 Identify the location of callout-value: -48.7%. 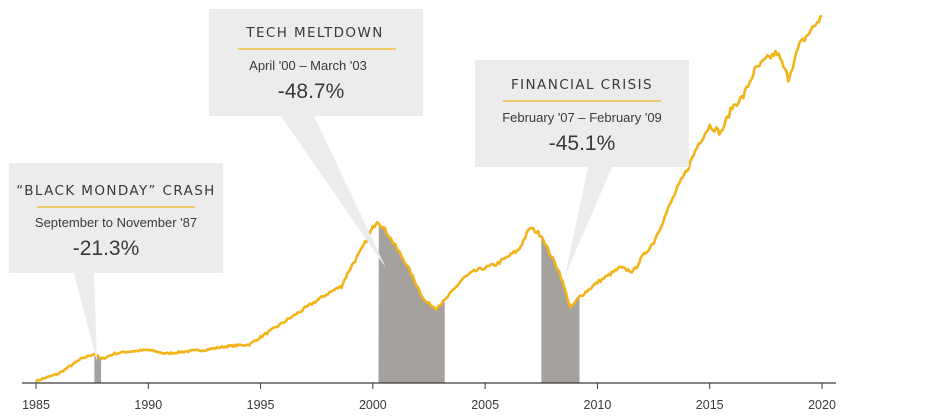
(311, 91).